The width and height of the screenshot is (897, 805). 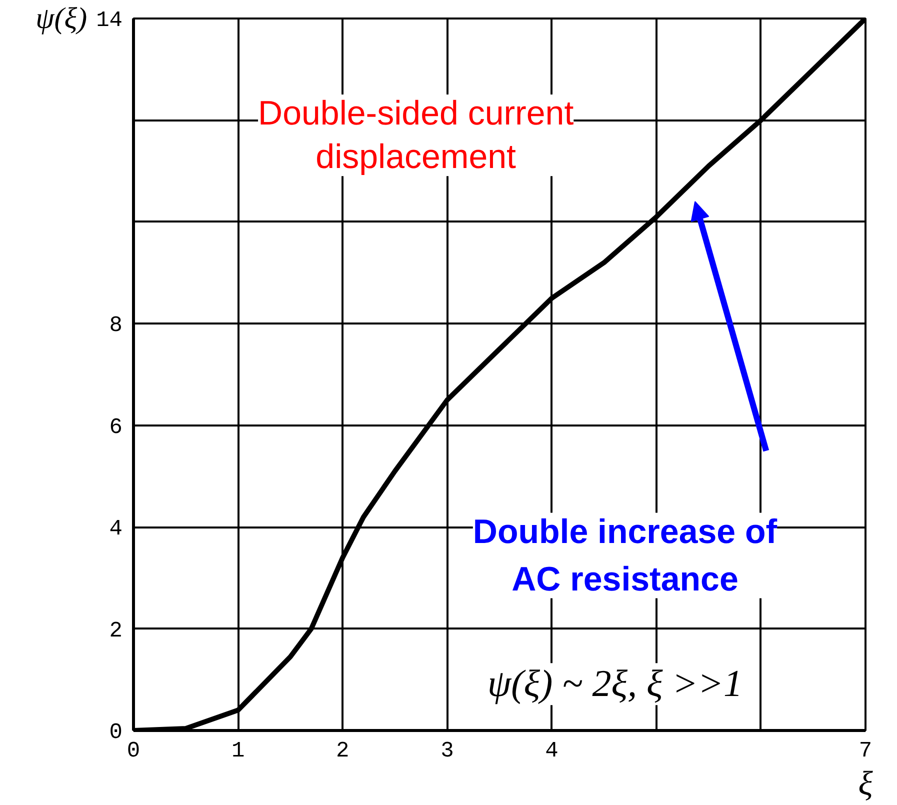 What do you see at coordinates (238, 751) in the screenshot?
I see `x-tick-label: 1` at bounding box center [238, 751].